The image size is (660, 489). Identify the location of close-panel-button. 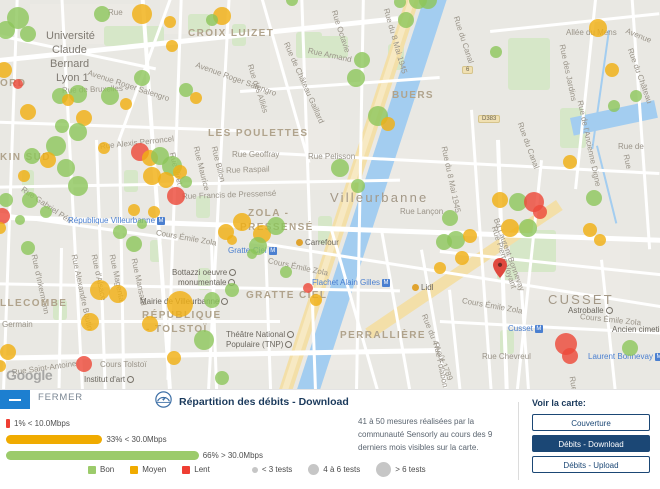
(15, 399).